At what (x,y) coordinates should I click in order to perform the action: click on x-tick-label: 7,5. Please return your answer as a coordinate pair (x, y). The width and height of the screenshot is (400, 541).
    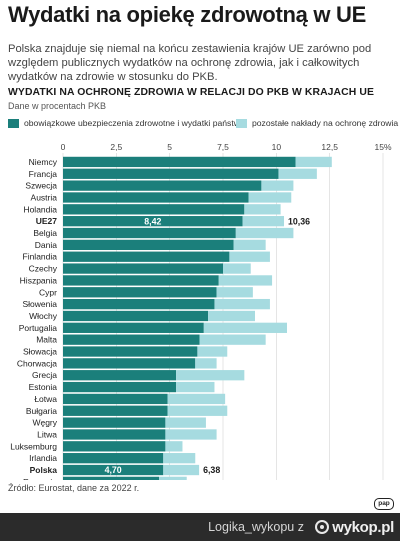
    Looking at the image, I should click on (223, 147).